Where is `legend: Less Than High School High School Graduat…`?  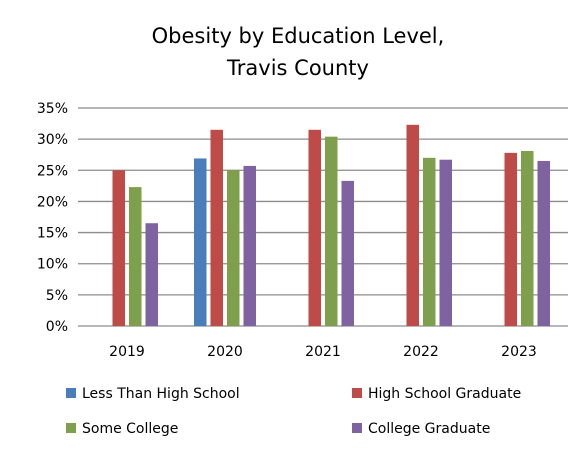
legend: Less Than High School High School Graduat… is located at coordinates (293, 411).